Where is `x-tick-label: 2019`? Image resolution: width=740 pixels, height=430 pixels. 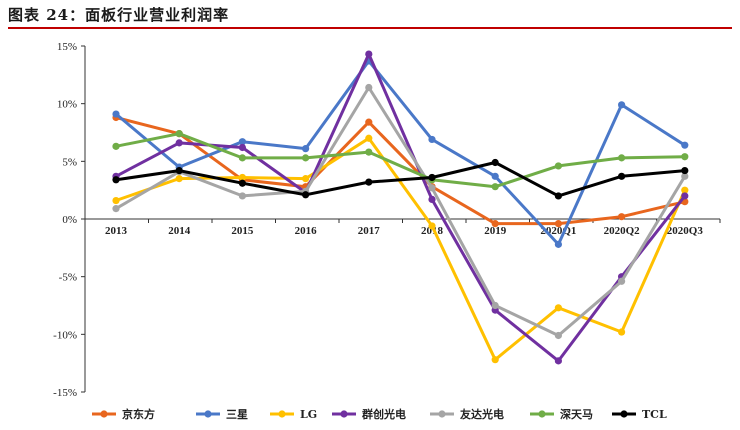
x-tick-label: 2019 is located at coordinates (495, 231).